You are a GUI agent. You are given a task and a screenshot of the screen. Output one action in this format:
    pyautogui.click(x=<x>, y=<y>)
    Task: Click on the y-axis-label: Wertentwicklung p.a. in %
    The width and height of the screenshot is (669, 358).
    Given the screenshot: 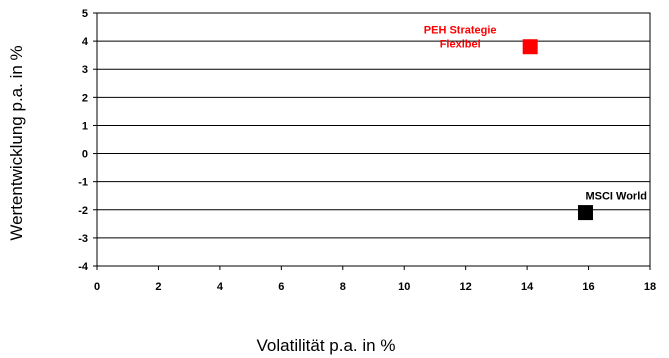 What is the action you would take?
    pyautogui.click(x=16, y=142)
    